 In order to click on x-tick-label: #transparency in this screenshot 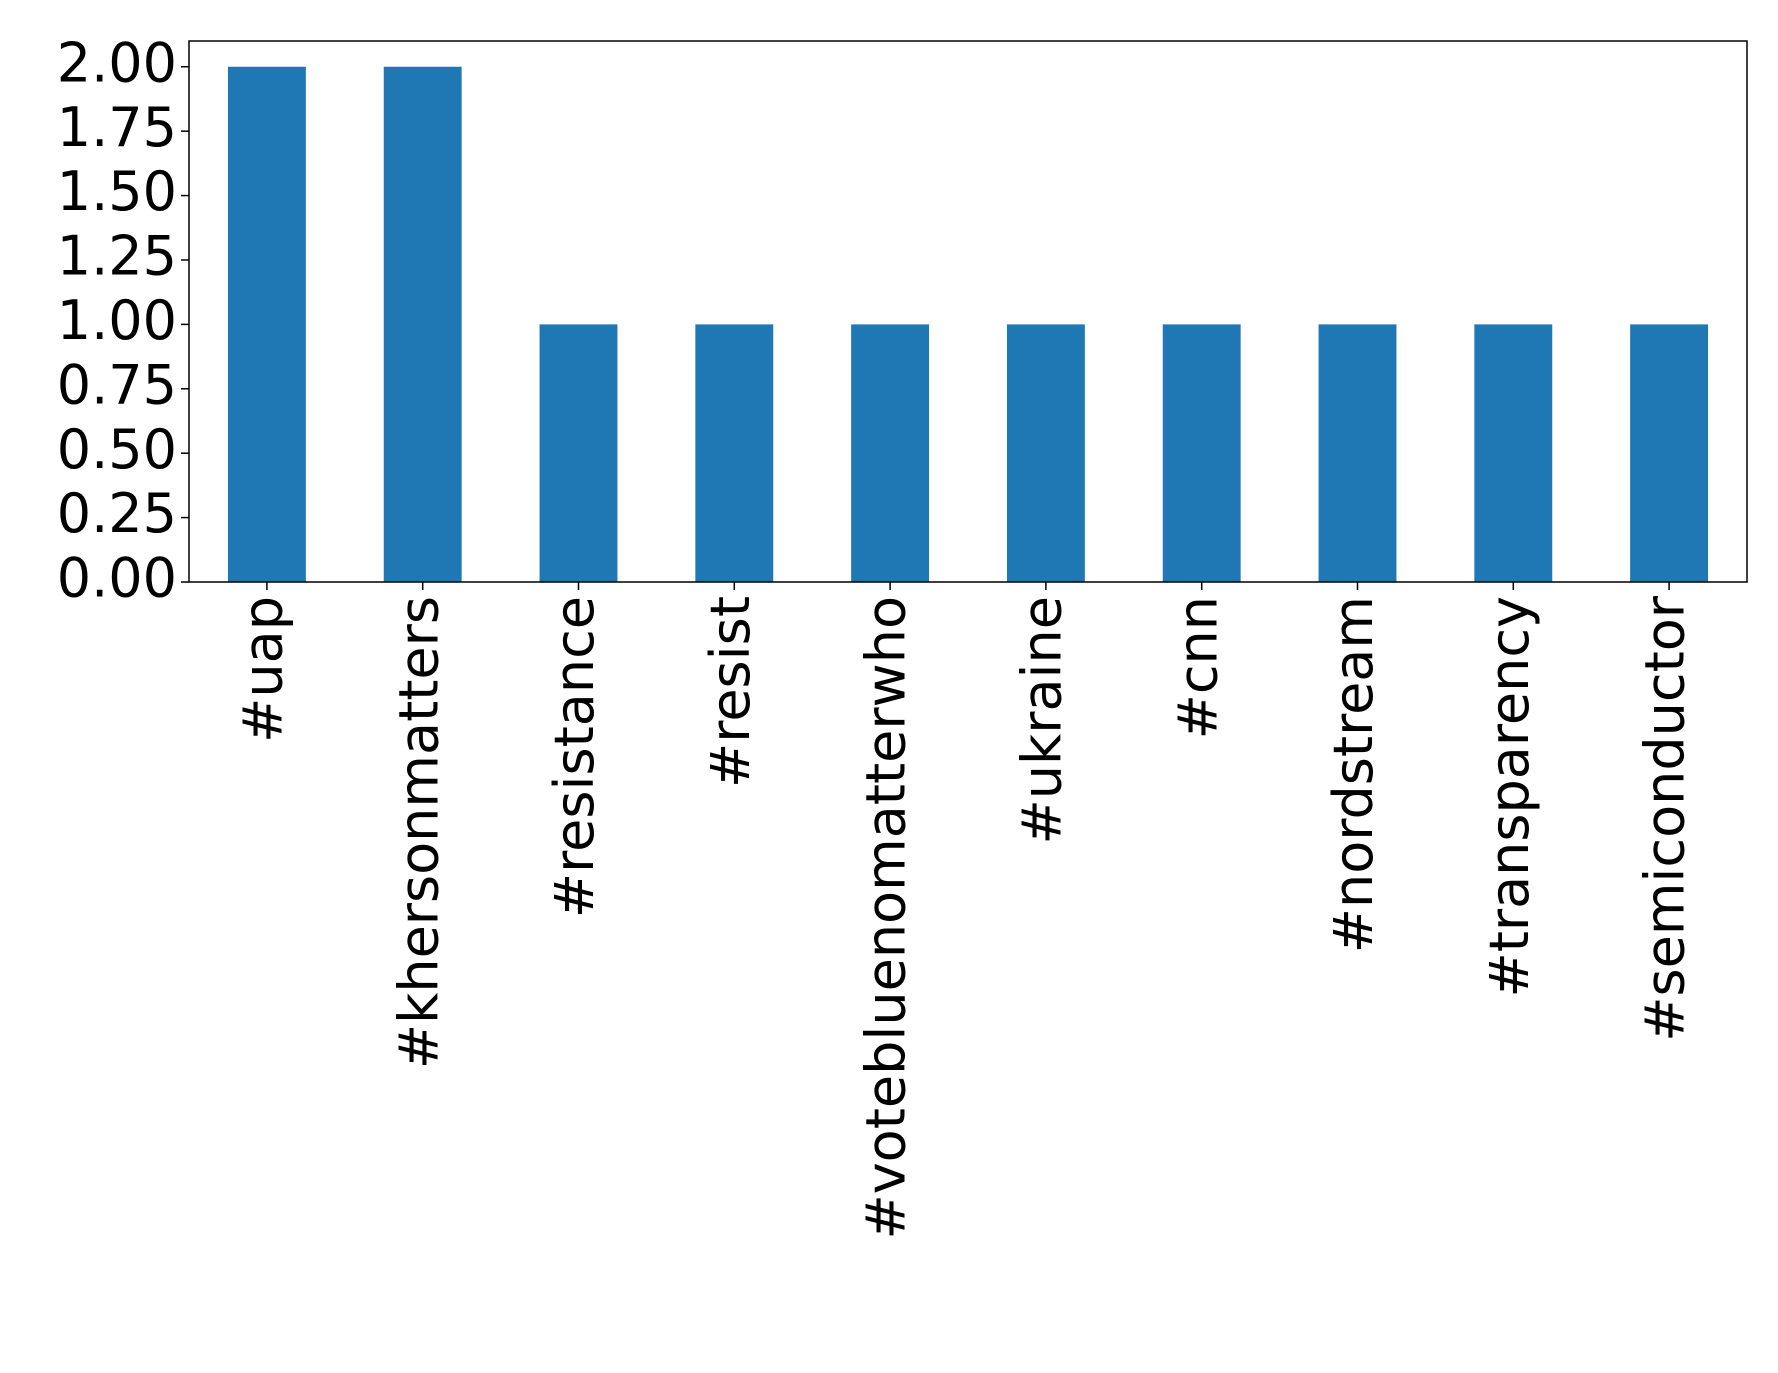, I will do `click(1509, 797)`.